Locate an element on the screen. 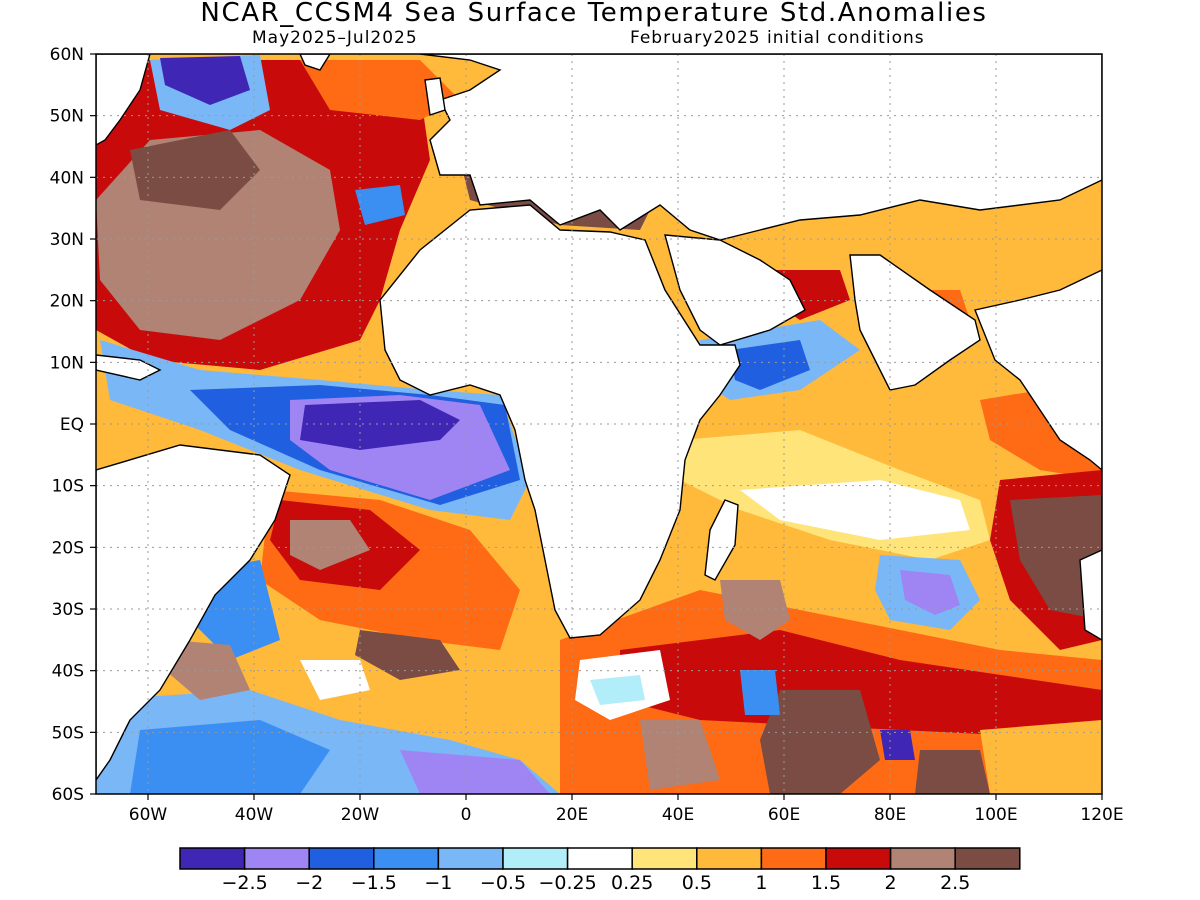 The height and width of the screenshot is (900, 1200). color-legend-label: 1.5 is located at coordinates (826, 883).